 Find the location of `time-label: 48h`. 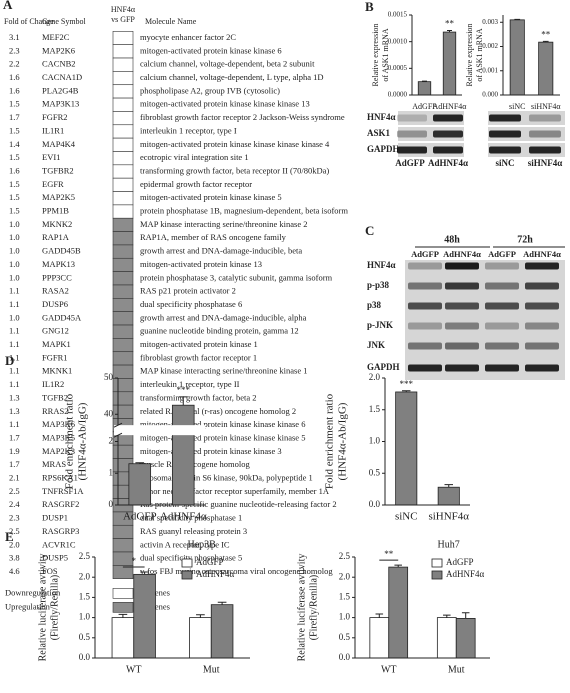

time-label: 48h is located at coordinates (452, 239).